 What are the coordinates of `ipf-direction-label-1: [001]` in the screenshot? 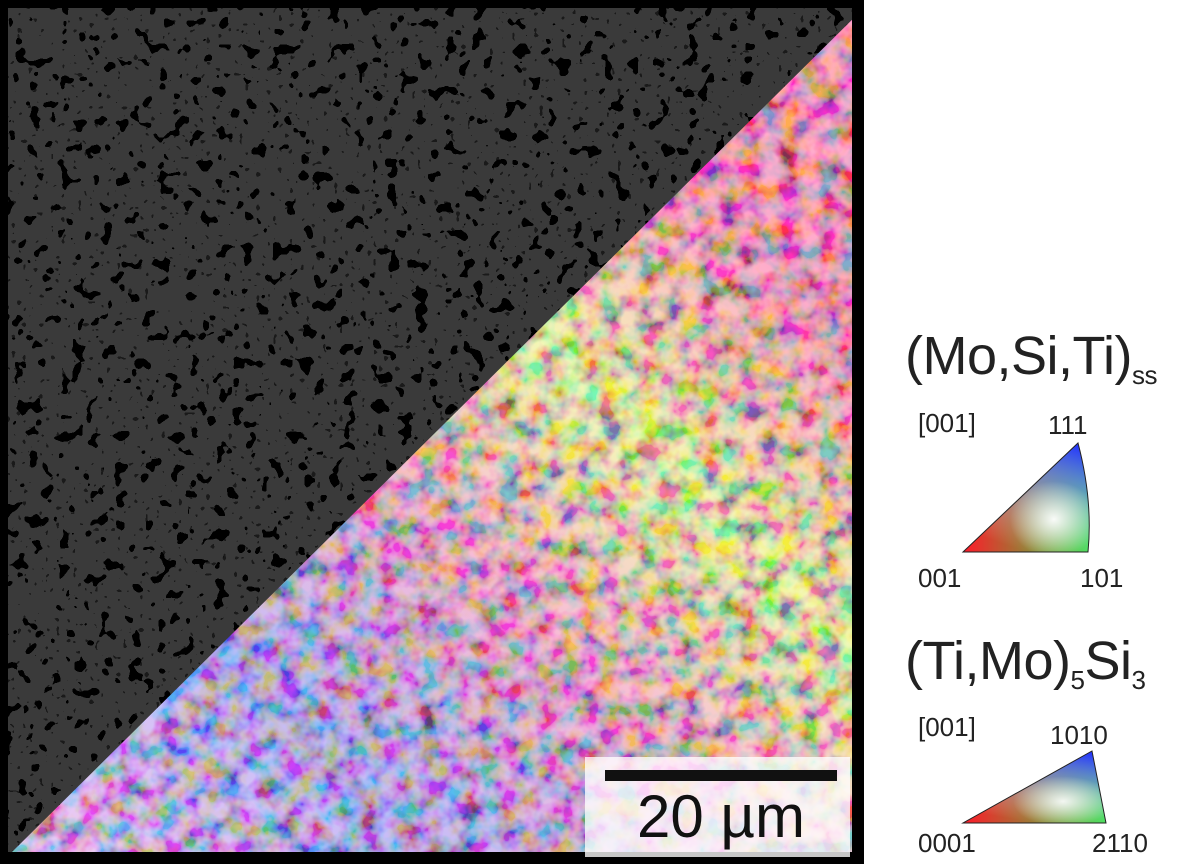 It's located at (947, 423).